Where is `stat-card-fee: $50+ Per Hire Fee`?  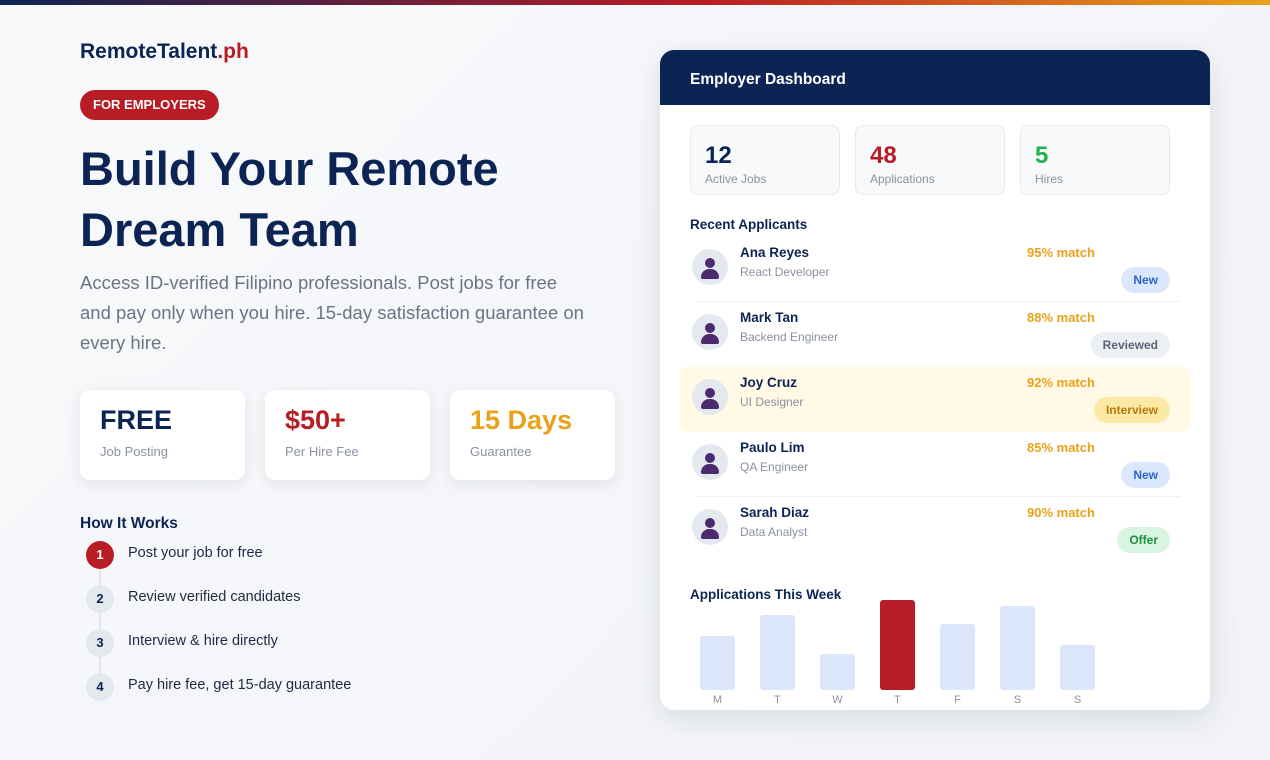
stat-card-fee: $50+ Per Hire Fee is located at coordinates (347, 435).